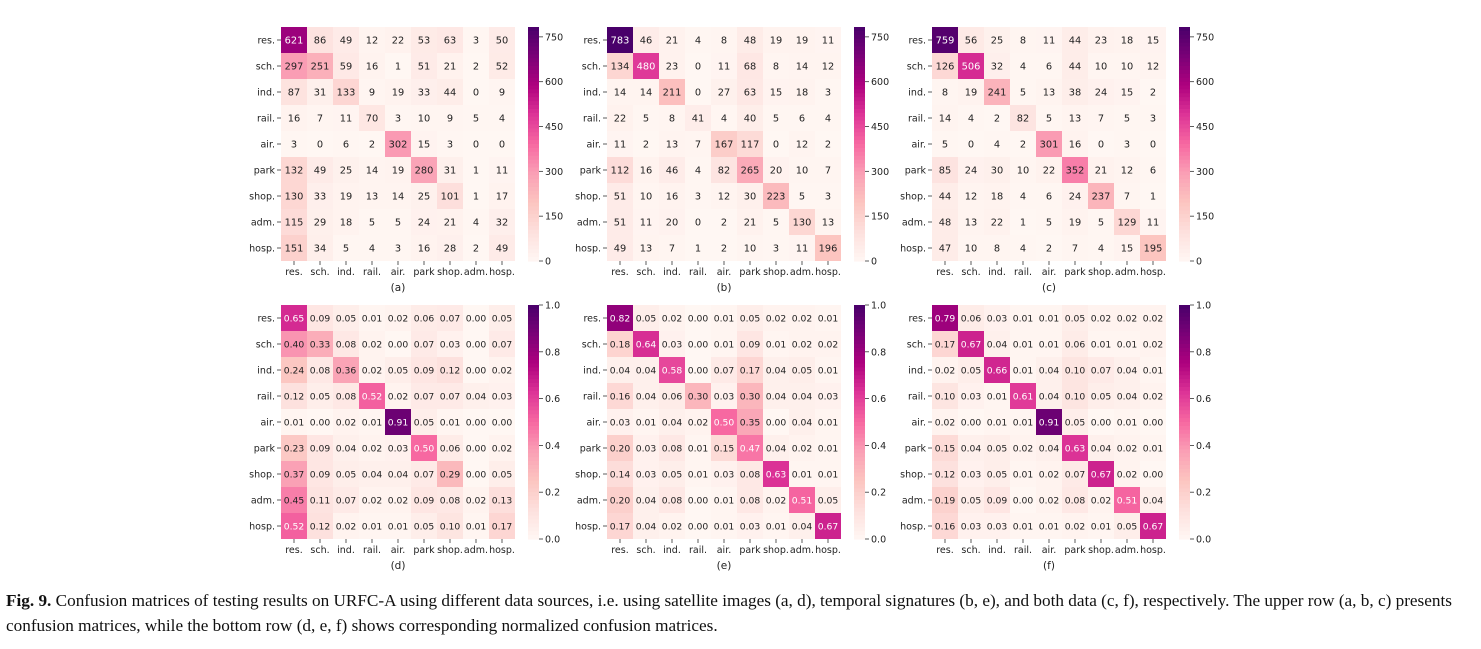 The height and width of the screenshot is (649, 1481). Describe the element at coordinates (620, 345) in the screenshot. I see `panel-e-cell-label: 0.18` at that location.